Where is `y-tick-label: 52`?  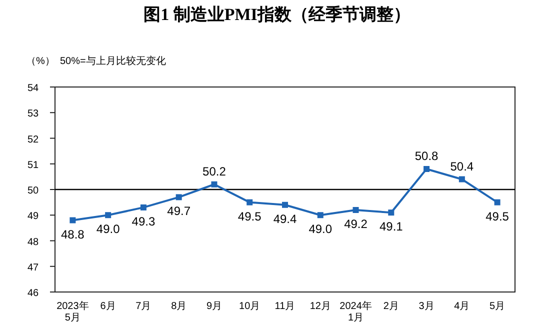 y-tick-label: 52 is located at coordinates (33, 140).